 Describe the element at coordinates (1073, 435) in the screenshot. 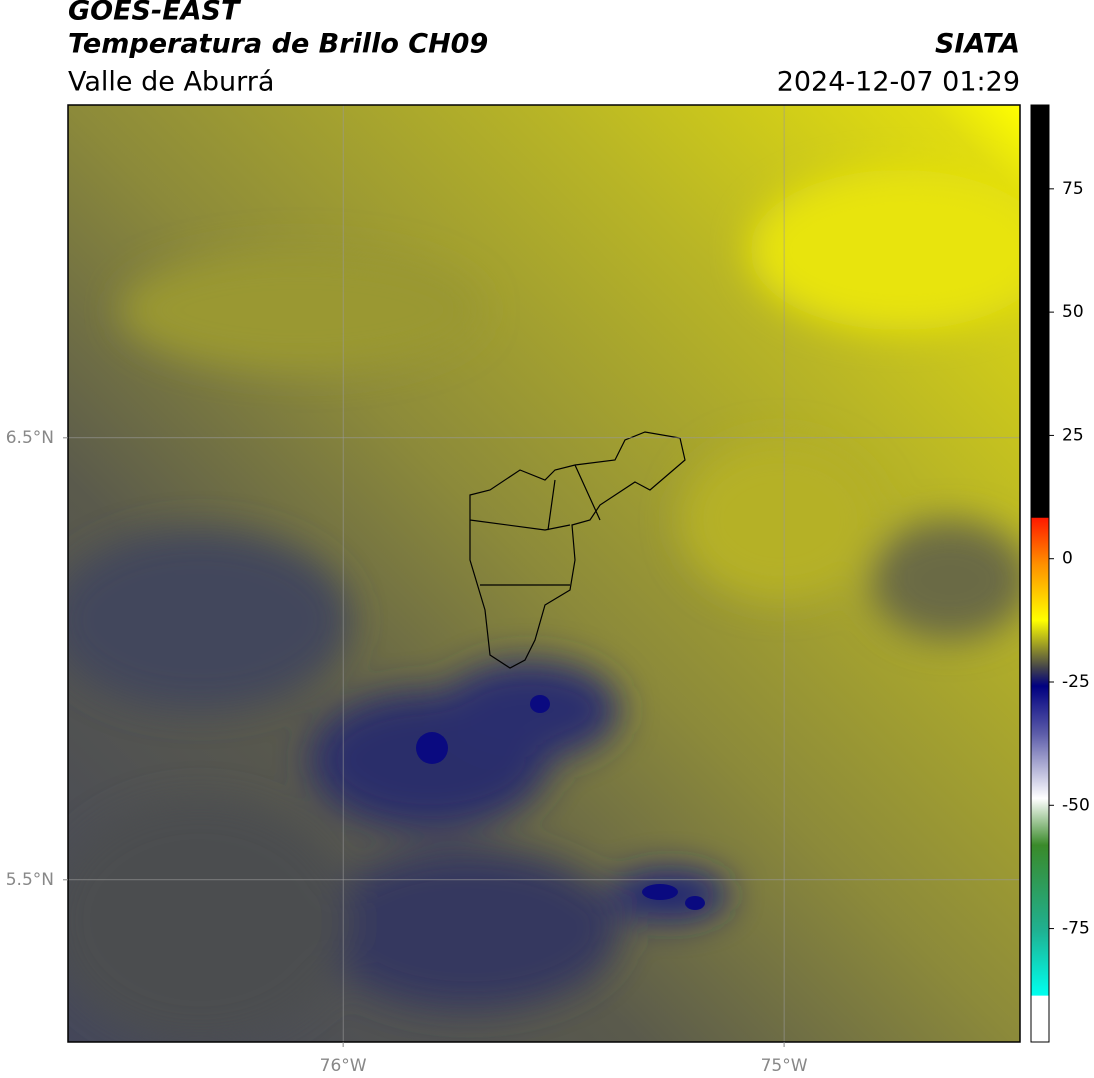

I see `colorbar-tick-label: 25` at that location.